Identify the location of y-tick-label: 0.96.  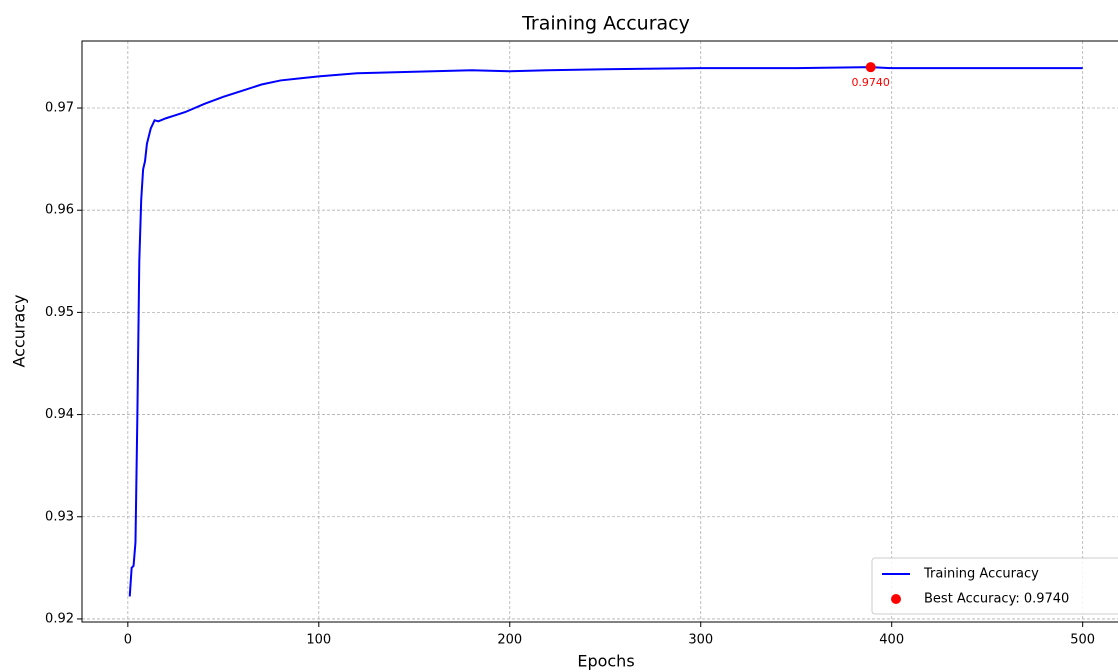
(59, 210).